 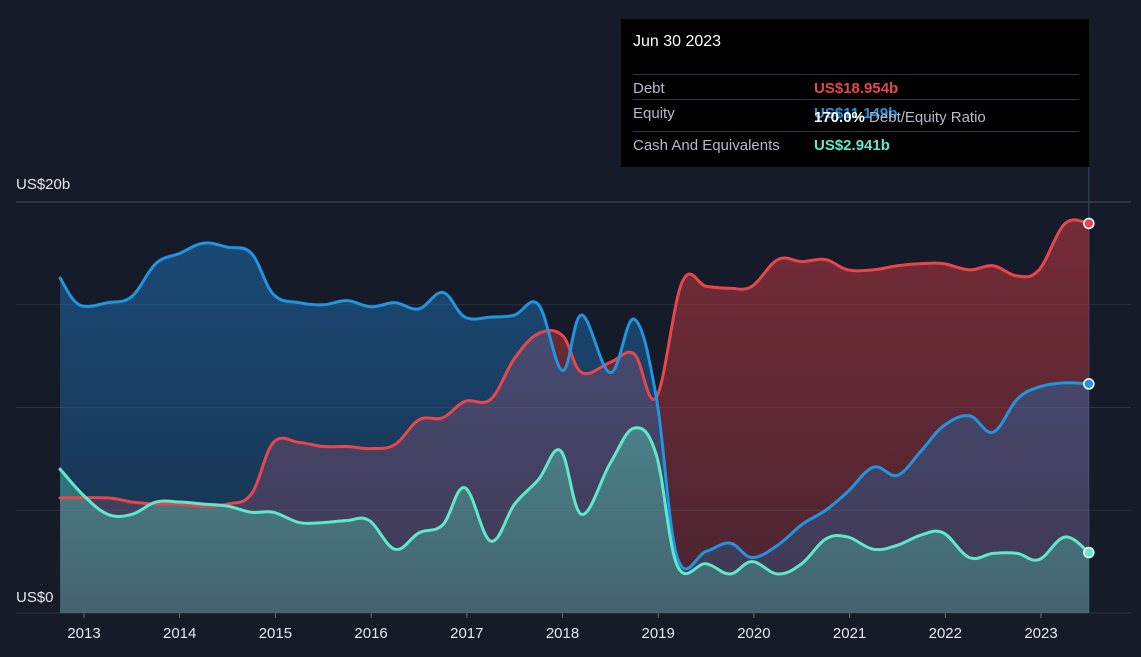 I want to click on x-tick-label: 2013, so click(x=83, y=633).